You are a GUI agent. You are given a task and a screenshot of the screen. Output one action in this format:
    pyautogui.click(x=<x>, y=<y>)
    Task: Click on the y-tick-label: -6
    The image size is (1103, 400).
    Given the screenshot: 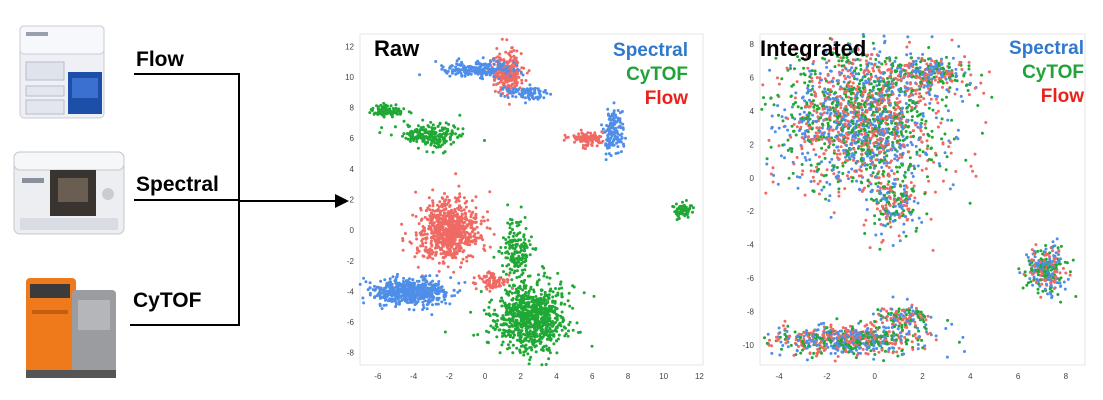 What is the action you would take?
    pyautogui.click(x=751, y=278)
    